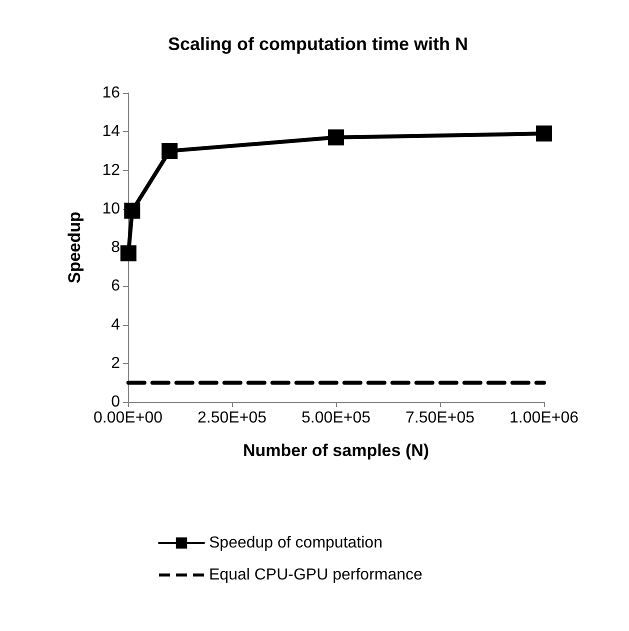 This screenshot has width=629, height=631. I want to click on y-tick-label: 6, so click(115, 286).